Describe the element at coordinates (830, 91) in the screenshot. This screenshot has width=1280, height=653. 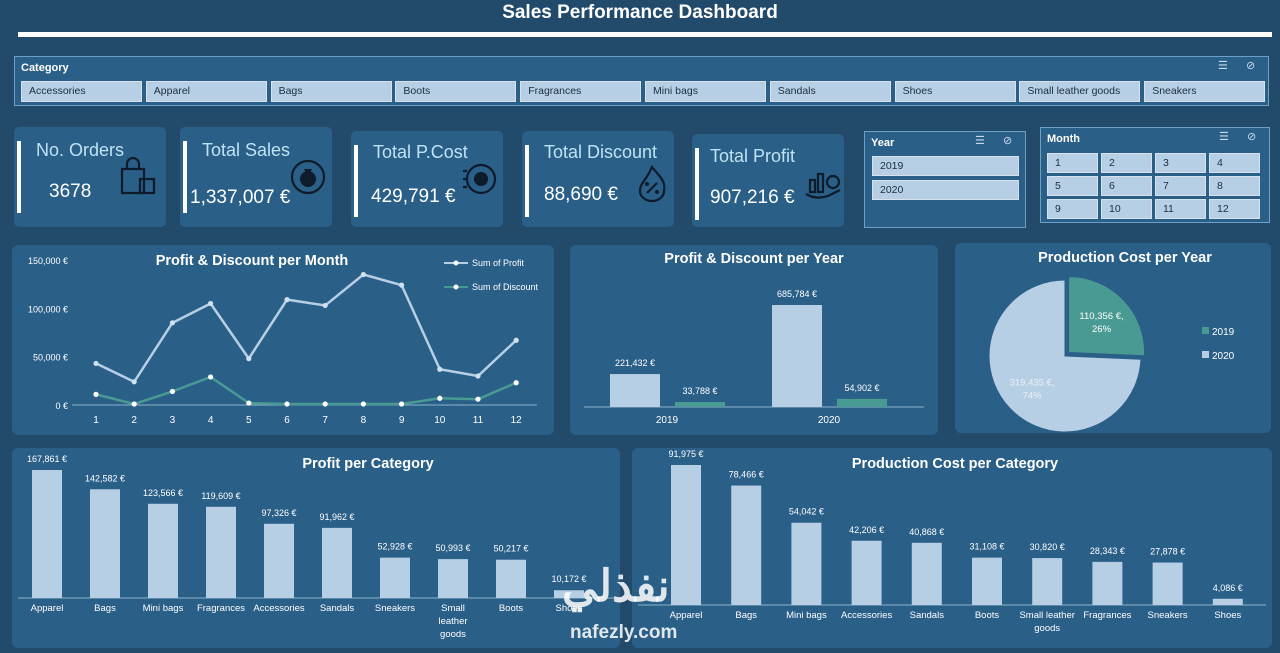
I see `category-option-sandals: Sandals` at that location.